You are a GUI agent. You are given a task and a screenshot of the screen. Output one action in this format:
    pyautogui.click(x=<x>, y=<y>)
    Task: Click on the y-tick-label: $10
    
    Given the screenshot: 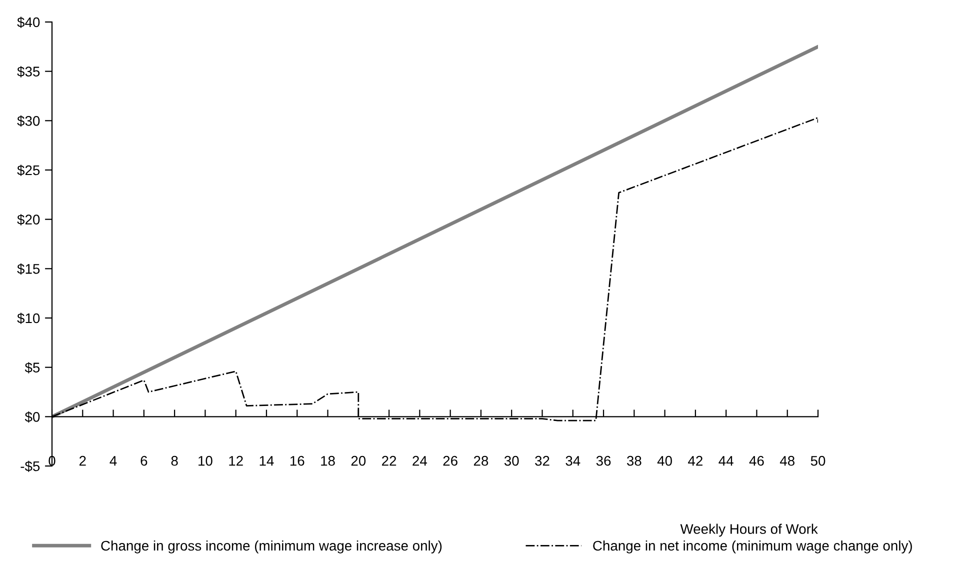 What is the action you would take?
    pyautogui.click(x=28, y=318)
    